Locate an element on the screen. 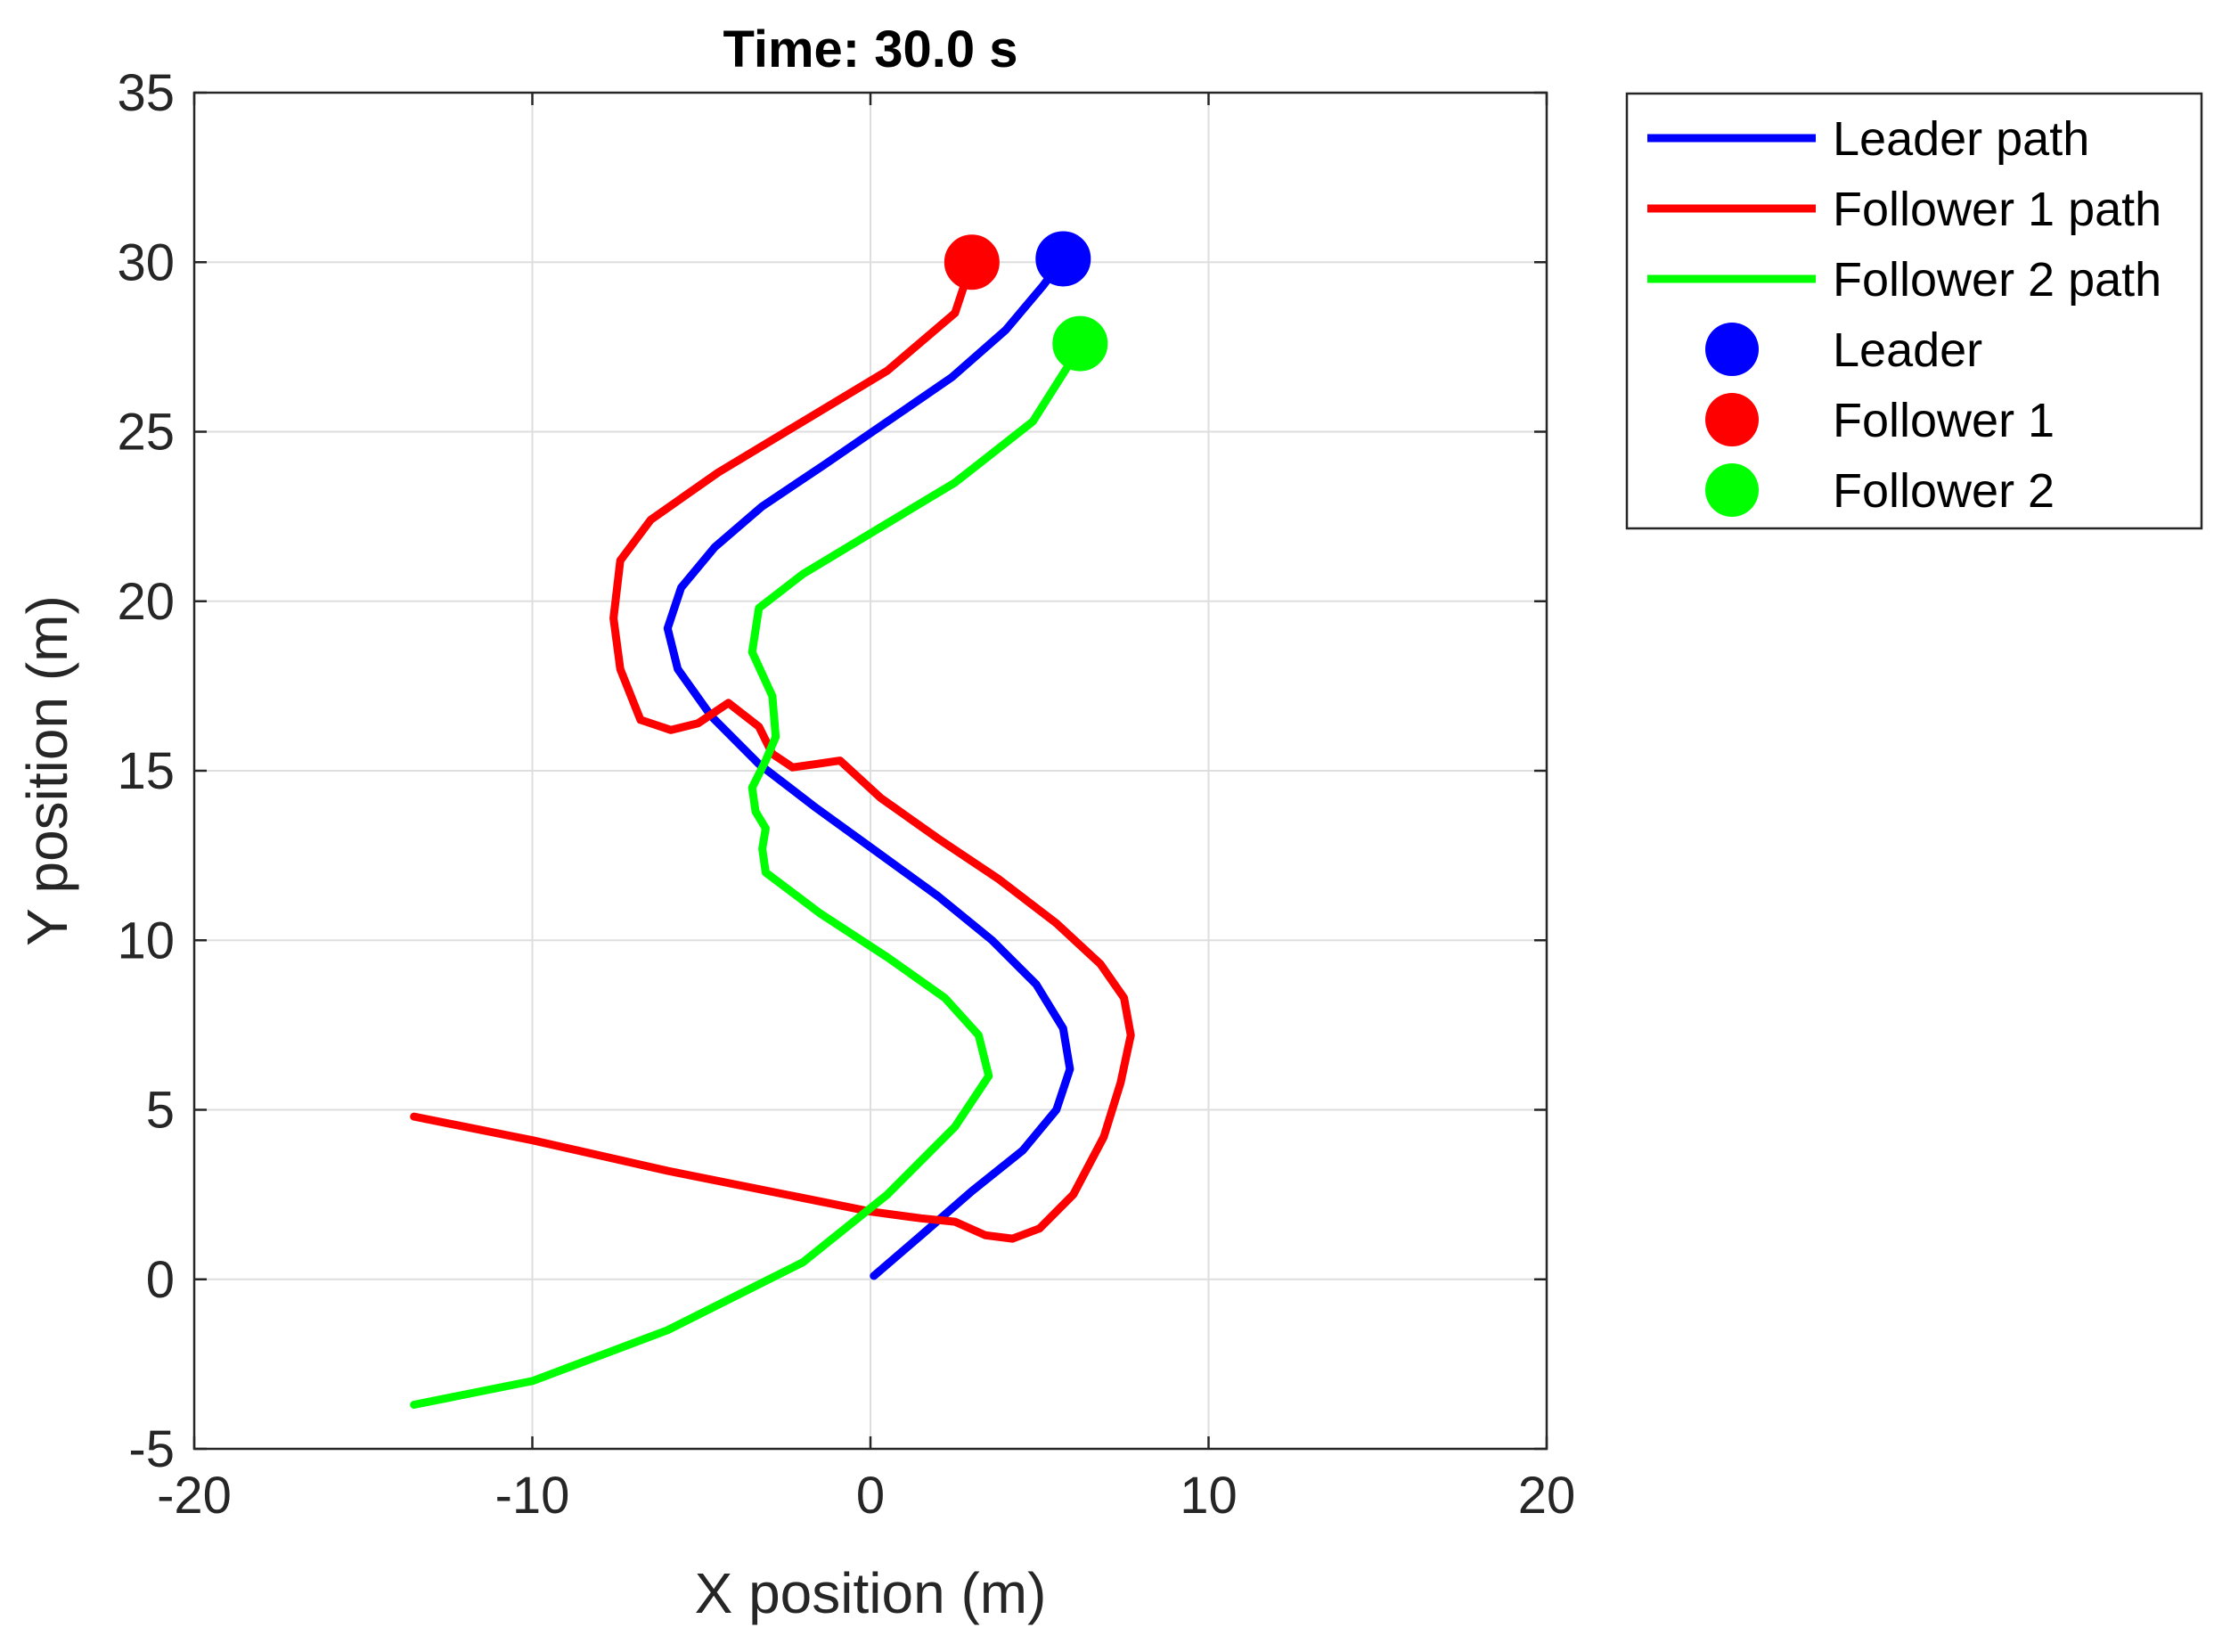 Image resolution: width=2214 pixels, height=1652 pixels. y-axis-label: Y position (m) is located at coordinates (47, 770).